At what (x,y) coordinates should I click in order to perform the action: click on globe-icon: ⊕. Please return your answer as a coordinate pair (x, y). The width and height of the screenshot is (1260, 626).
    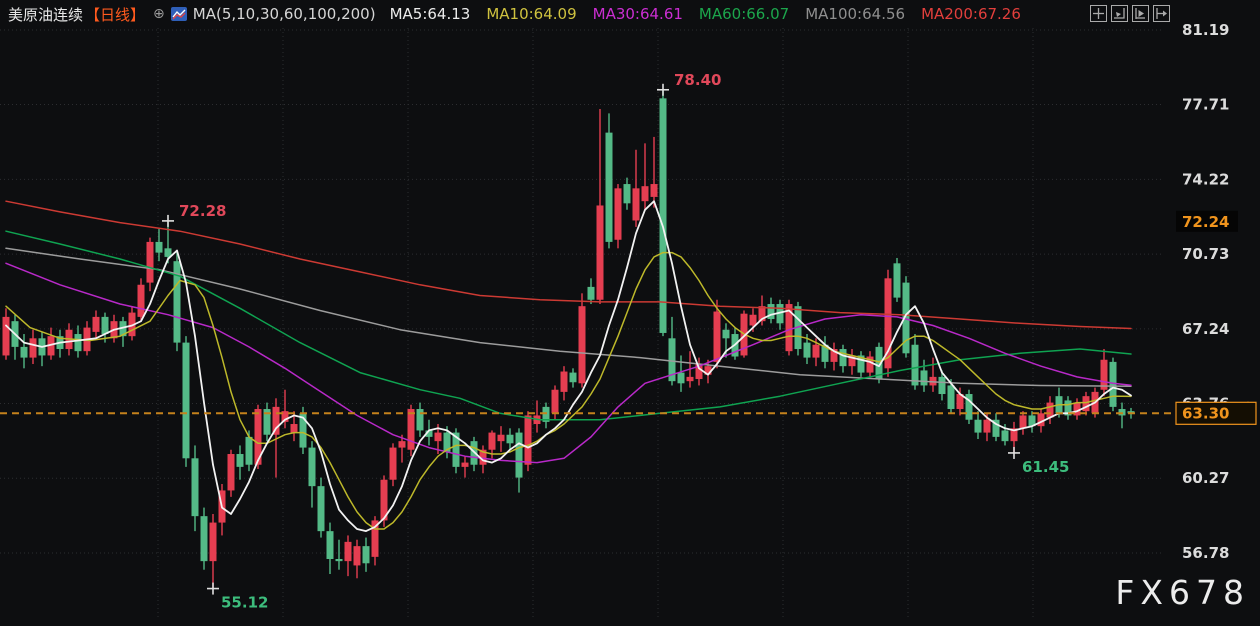
    Looking at the image, I should click on (159, 14).